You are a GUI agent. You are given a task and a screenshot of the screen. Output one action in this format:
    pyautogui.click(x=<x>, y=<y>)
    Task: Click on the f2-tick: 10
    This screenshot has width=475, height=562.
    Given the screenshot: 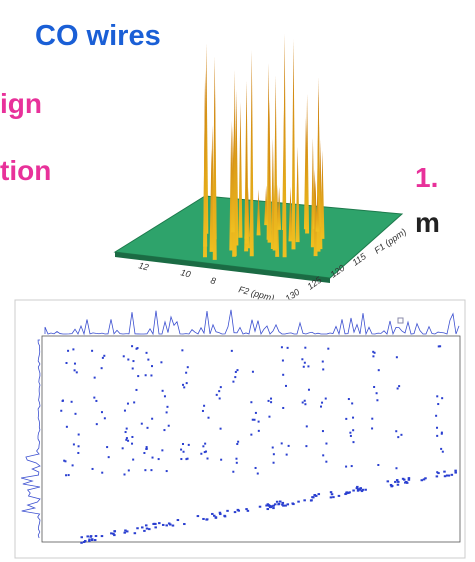 What is the action you would take?
    pyautogui.click(x=185, y=273)
    